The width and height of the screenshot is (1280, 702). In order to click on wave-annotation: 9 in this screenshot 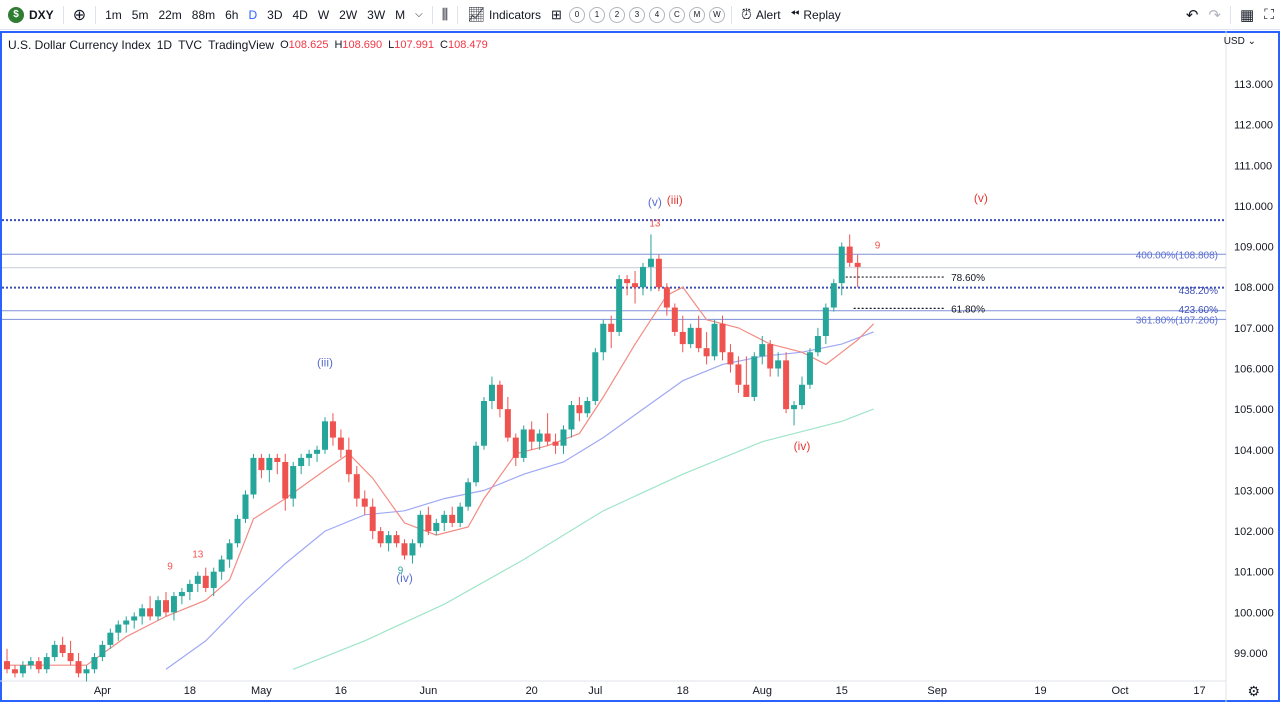, I will do `click(401, 571)`.